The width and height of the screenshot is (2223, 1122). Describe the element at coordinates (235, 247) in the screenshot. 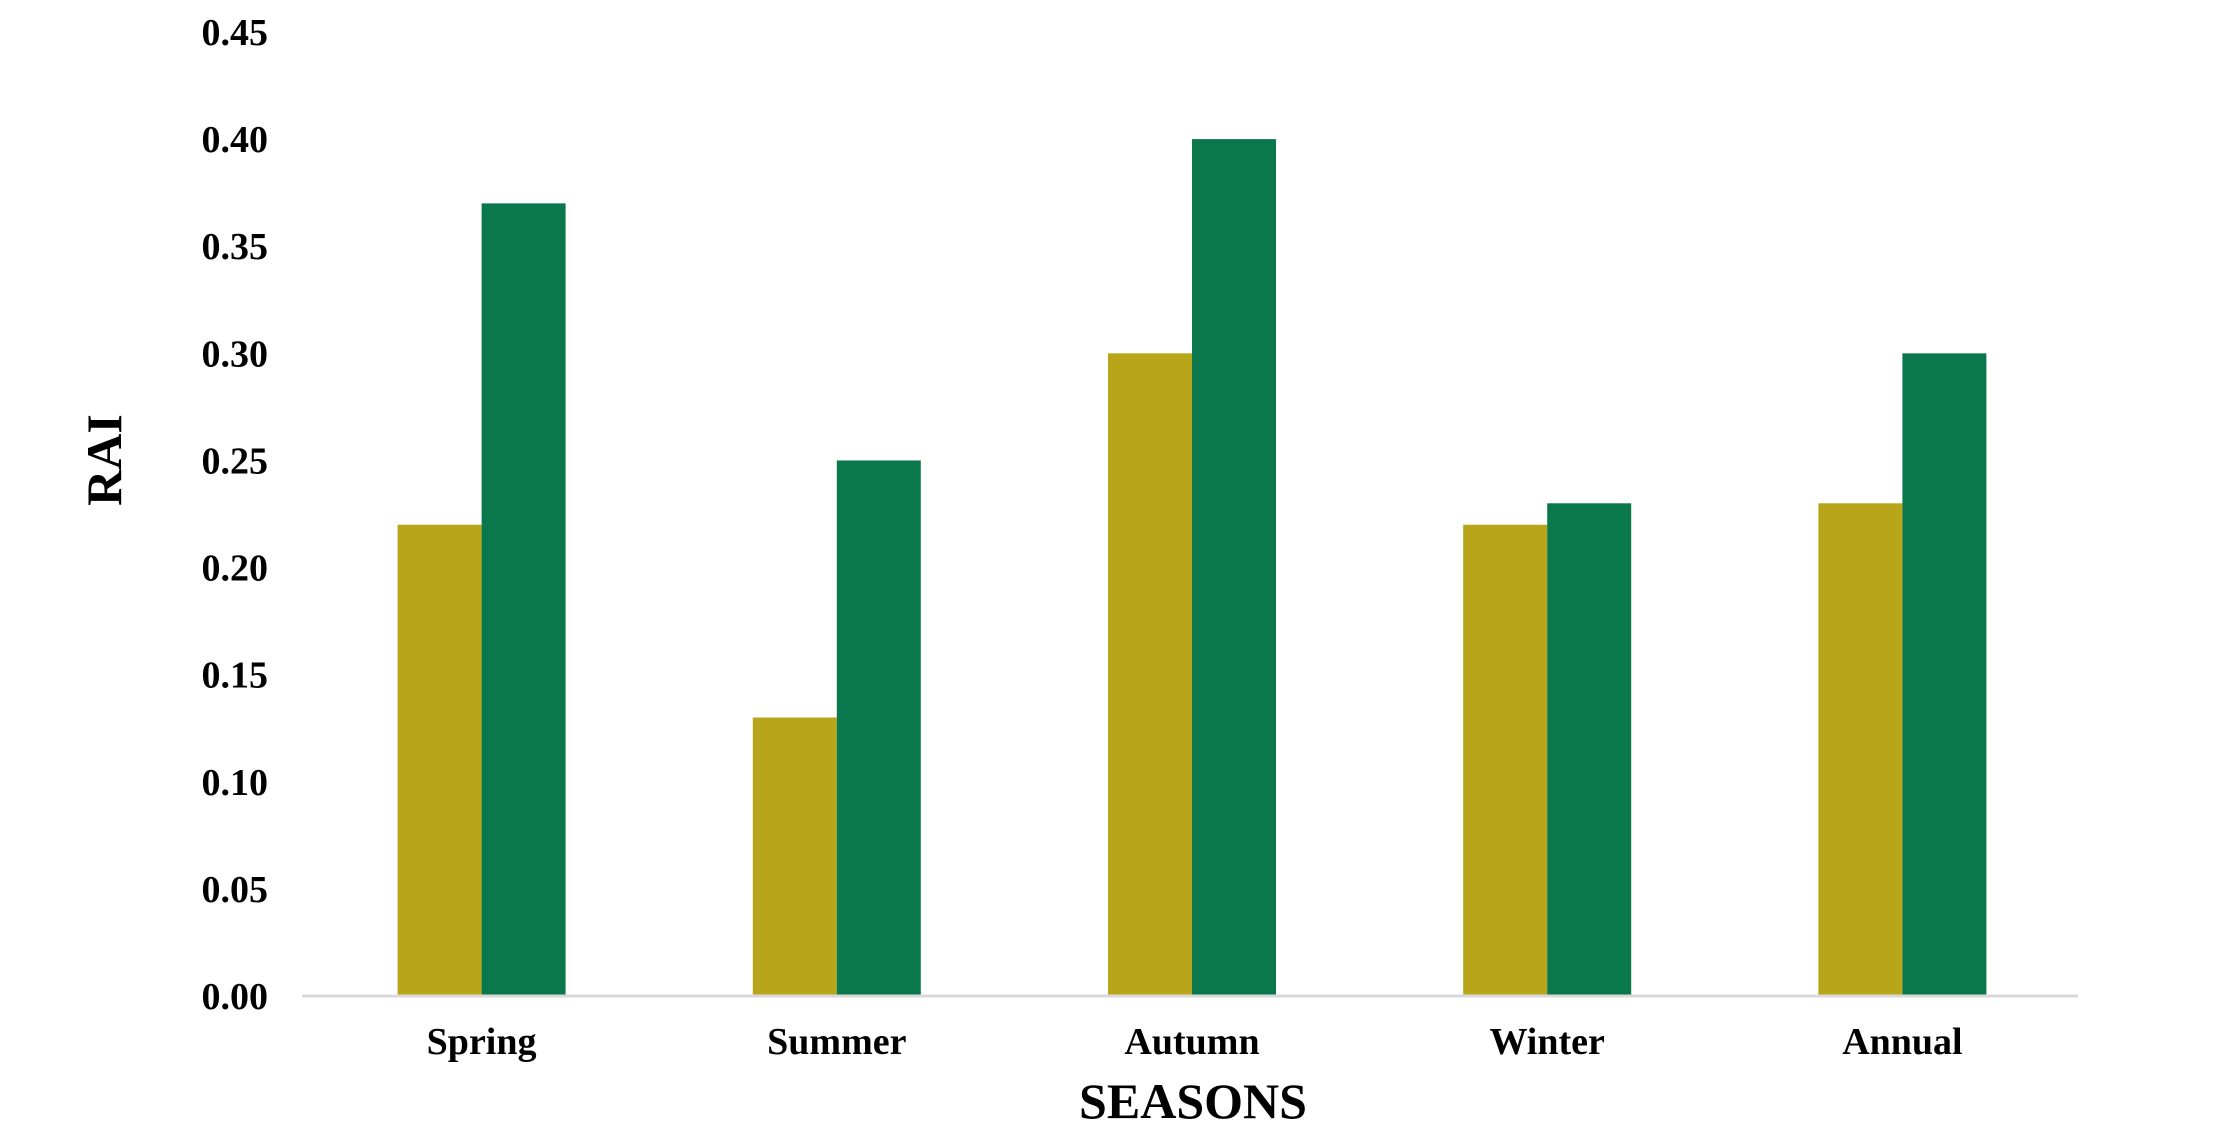

I see `y-tick-label: 0.35` at that location.